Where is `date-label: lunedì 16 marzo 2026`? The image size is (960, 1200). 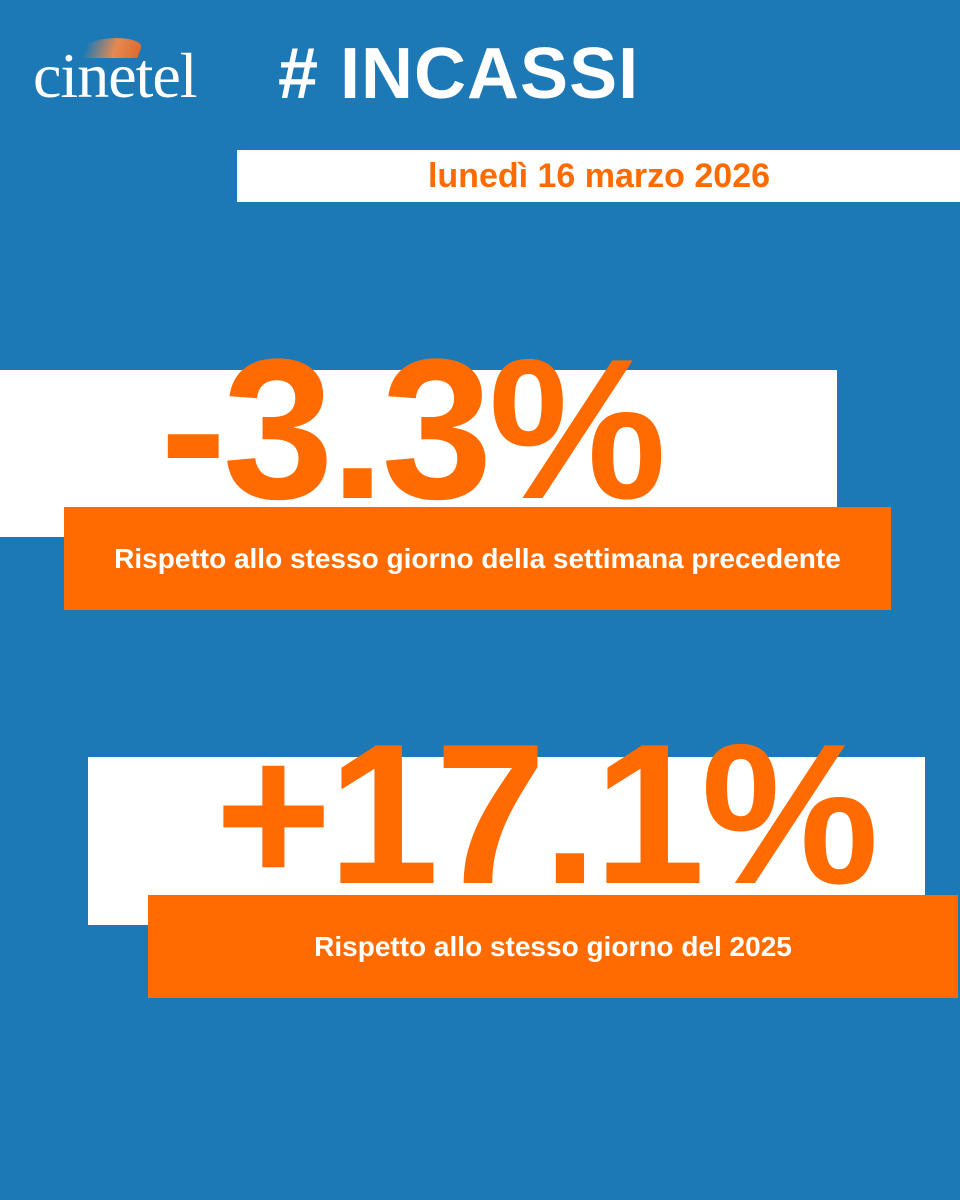 date-label: lunedì 16 marzo 2026 is located at coordinates (599, 176).